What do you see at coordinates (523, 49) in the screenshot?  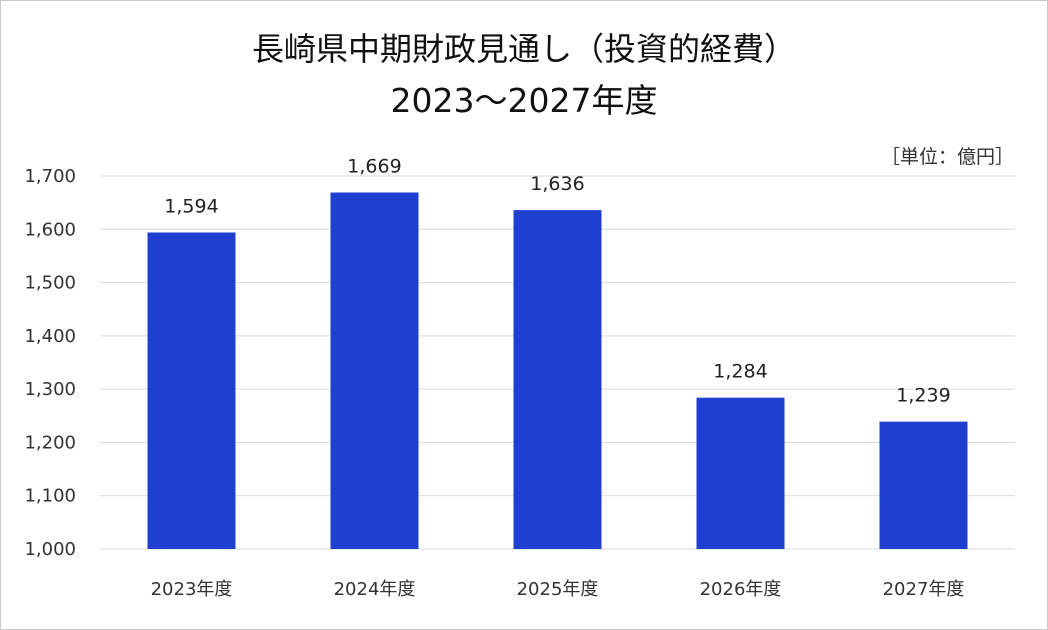 I see `chart-title: 長崎県中期財政見通し（投資的経費）` at bounding box center [523, 49].